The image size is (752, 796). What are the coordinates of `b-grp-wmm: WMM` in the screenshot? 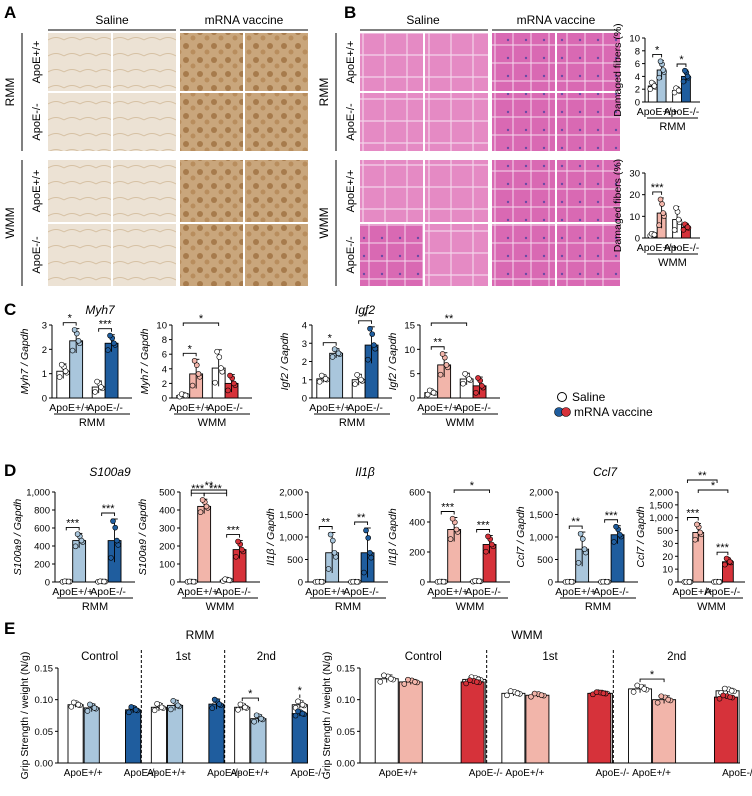 It's located at (324, 222).